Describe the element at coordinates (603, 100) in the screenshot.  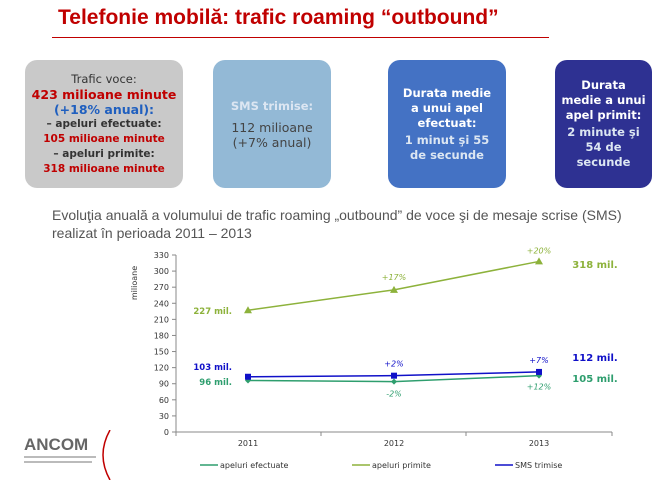
I see `incoming-duration-label: Durata medie a unui apel primit:` at that location.